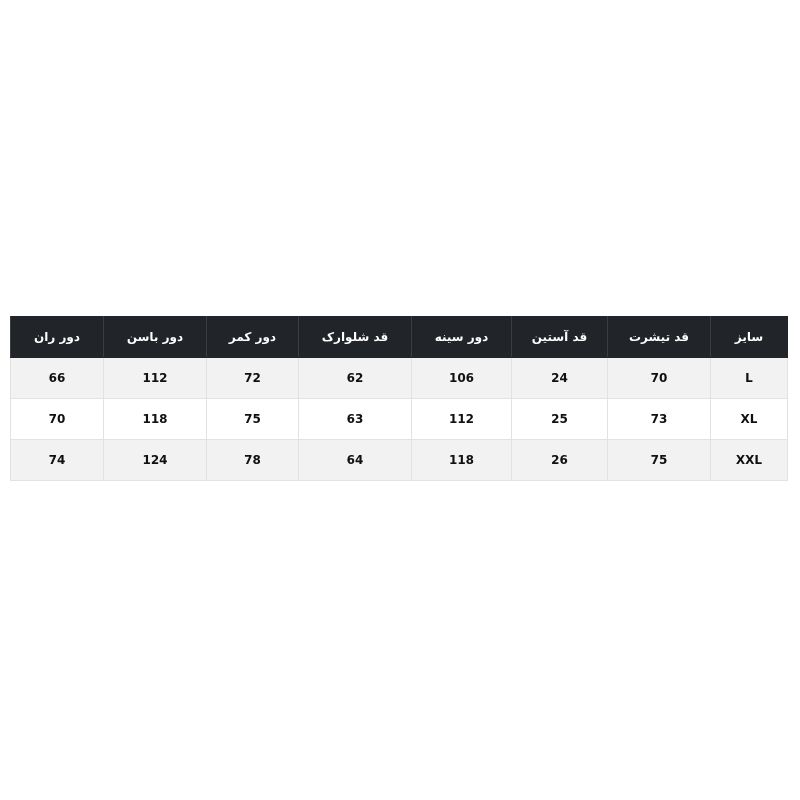  I want to click on table-row: XXL 75 26 118 64 78 124 74, so click(399, 460).